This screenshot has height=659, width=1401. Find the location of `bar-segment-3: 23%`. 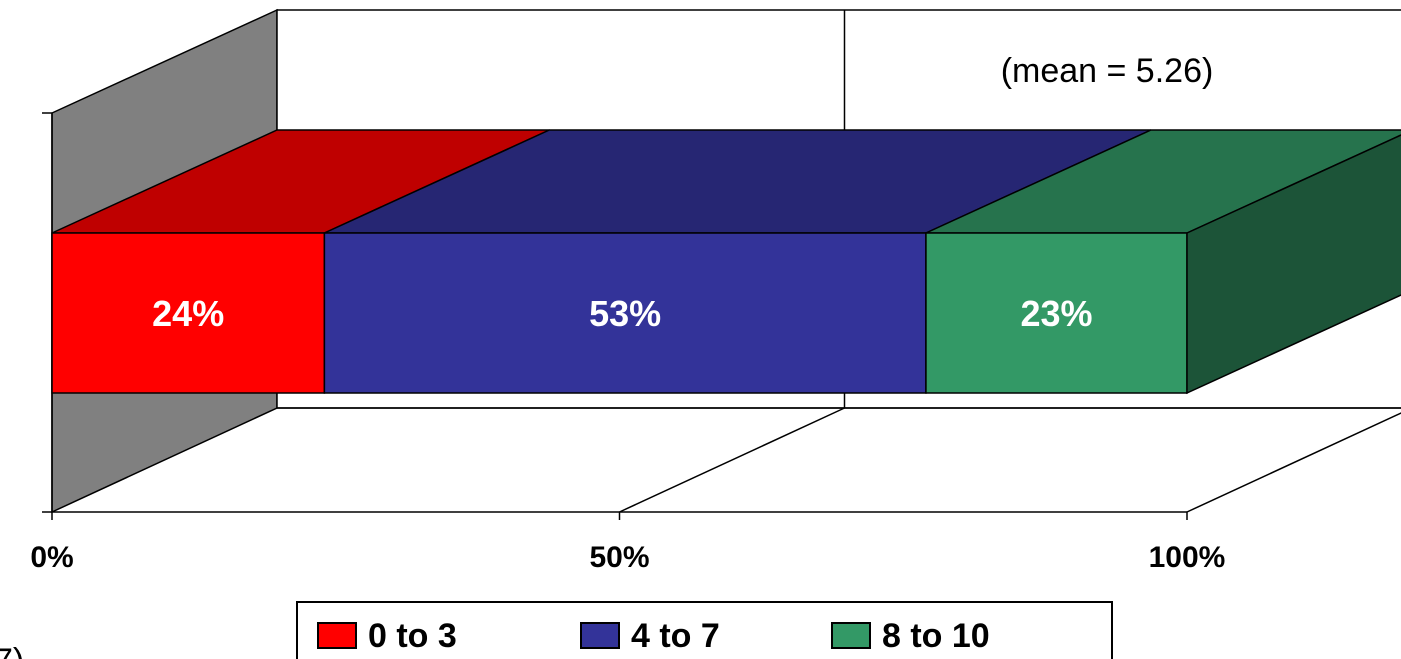

bar-segment-3: 23% is located at coordinates (1163, 262).